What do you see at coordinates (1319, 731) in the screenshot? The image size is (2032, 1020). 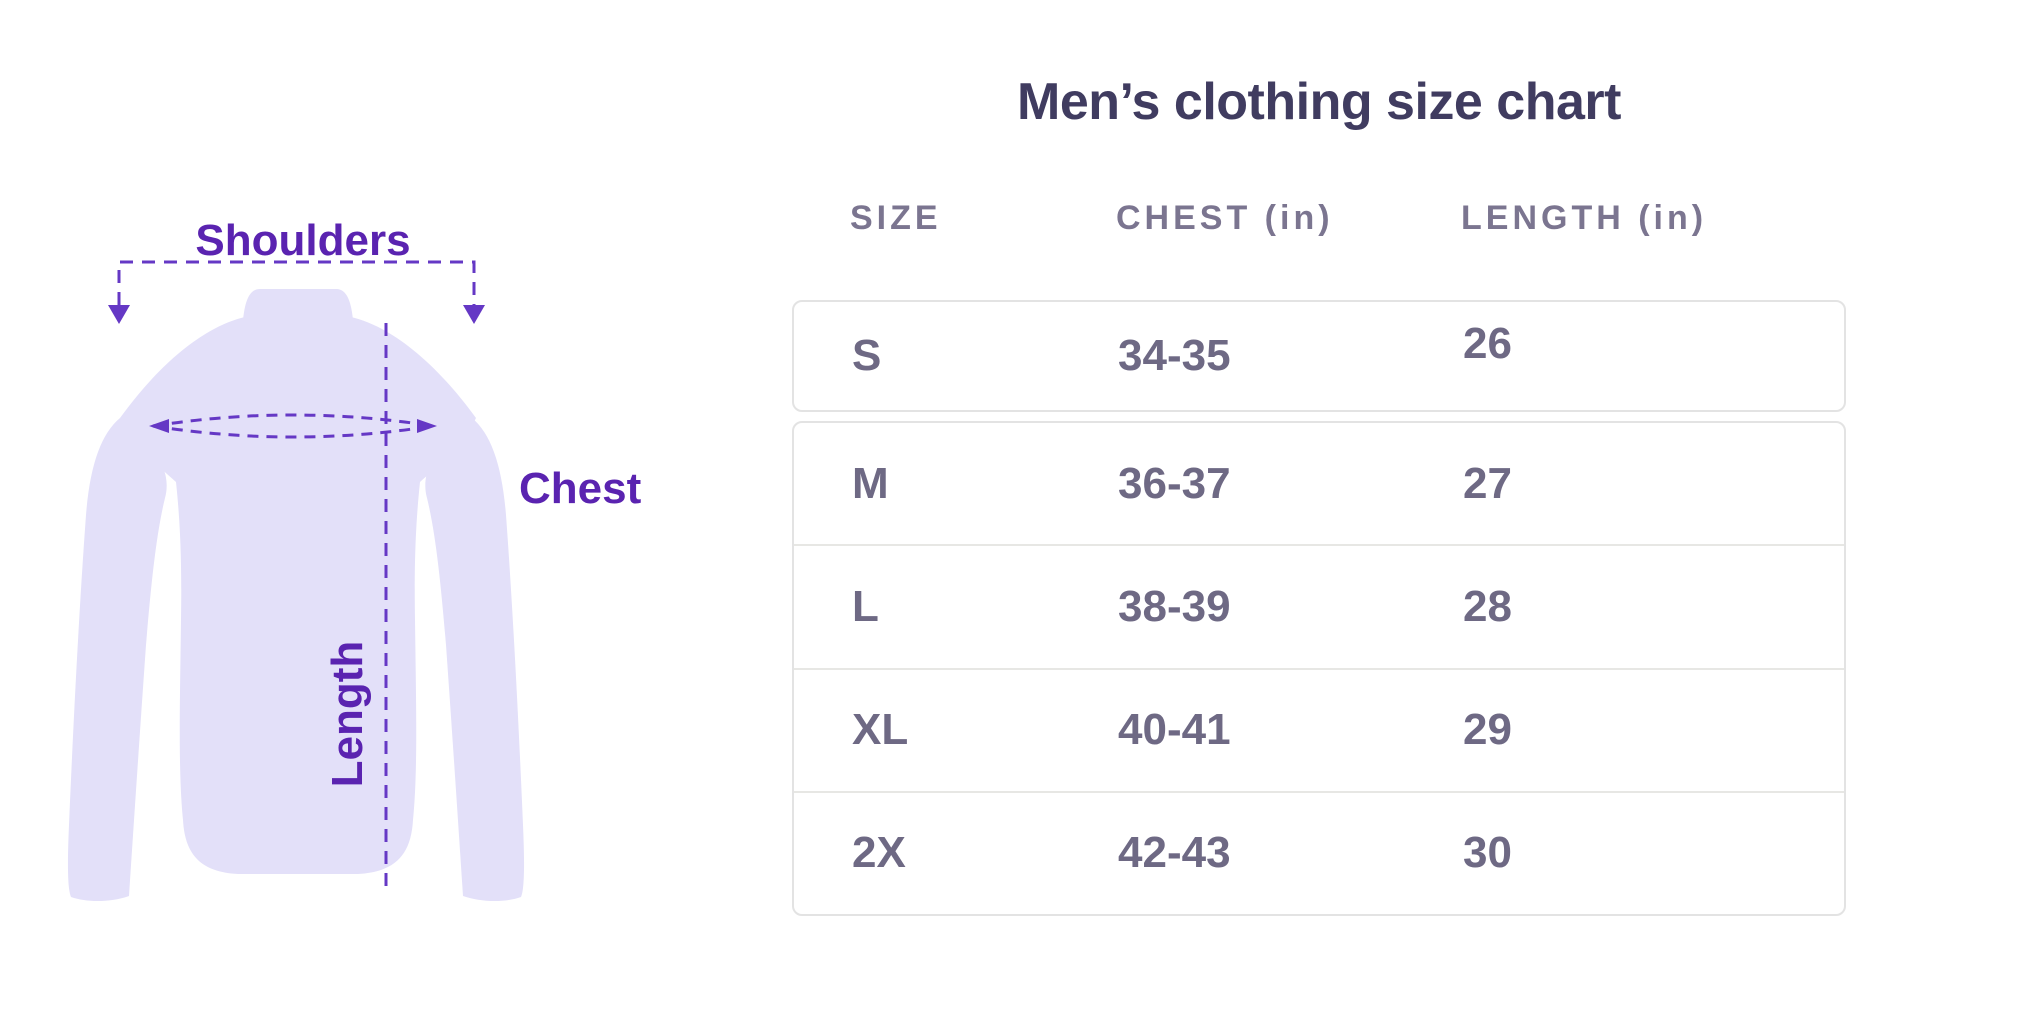 I see `table-row: XL 40-41 29` at bounding box center [1319, 731].